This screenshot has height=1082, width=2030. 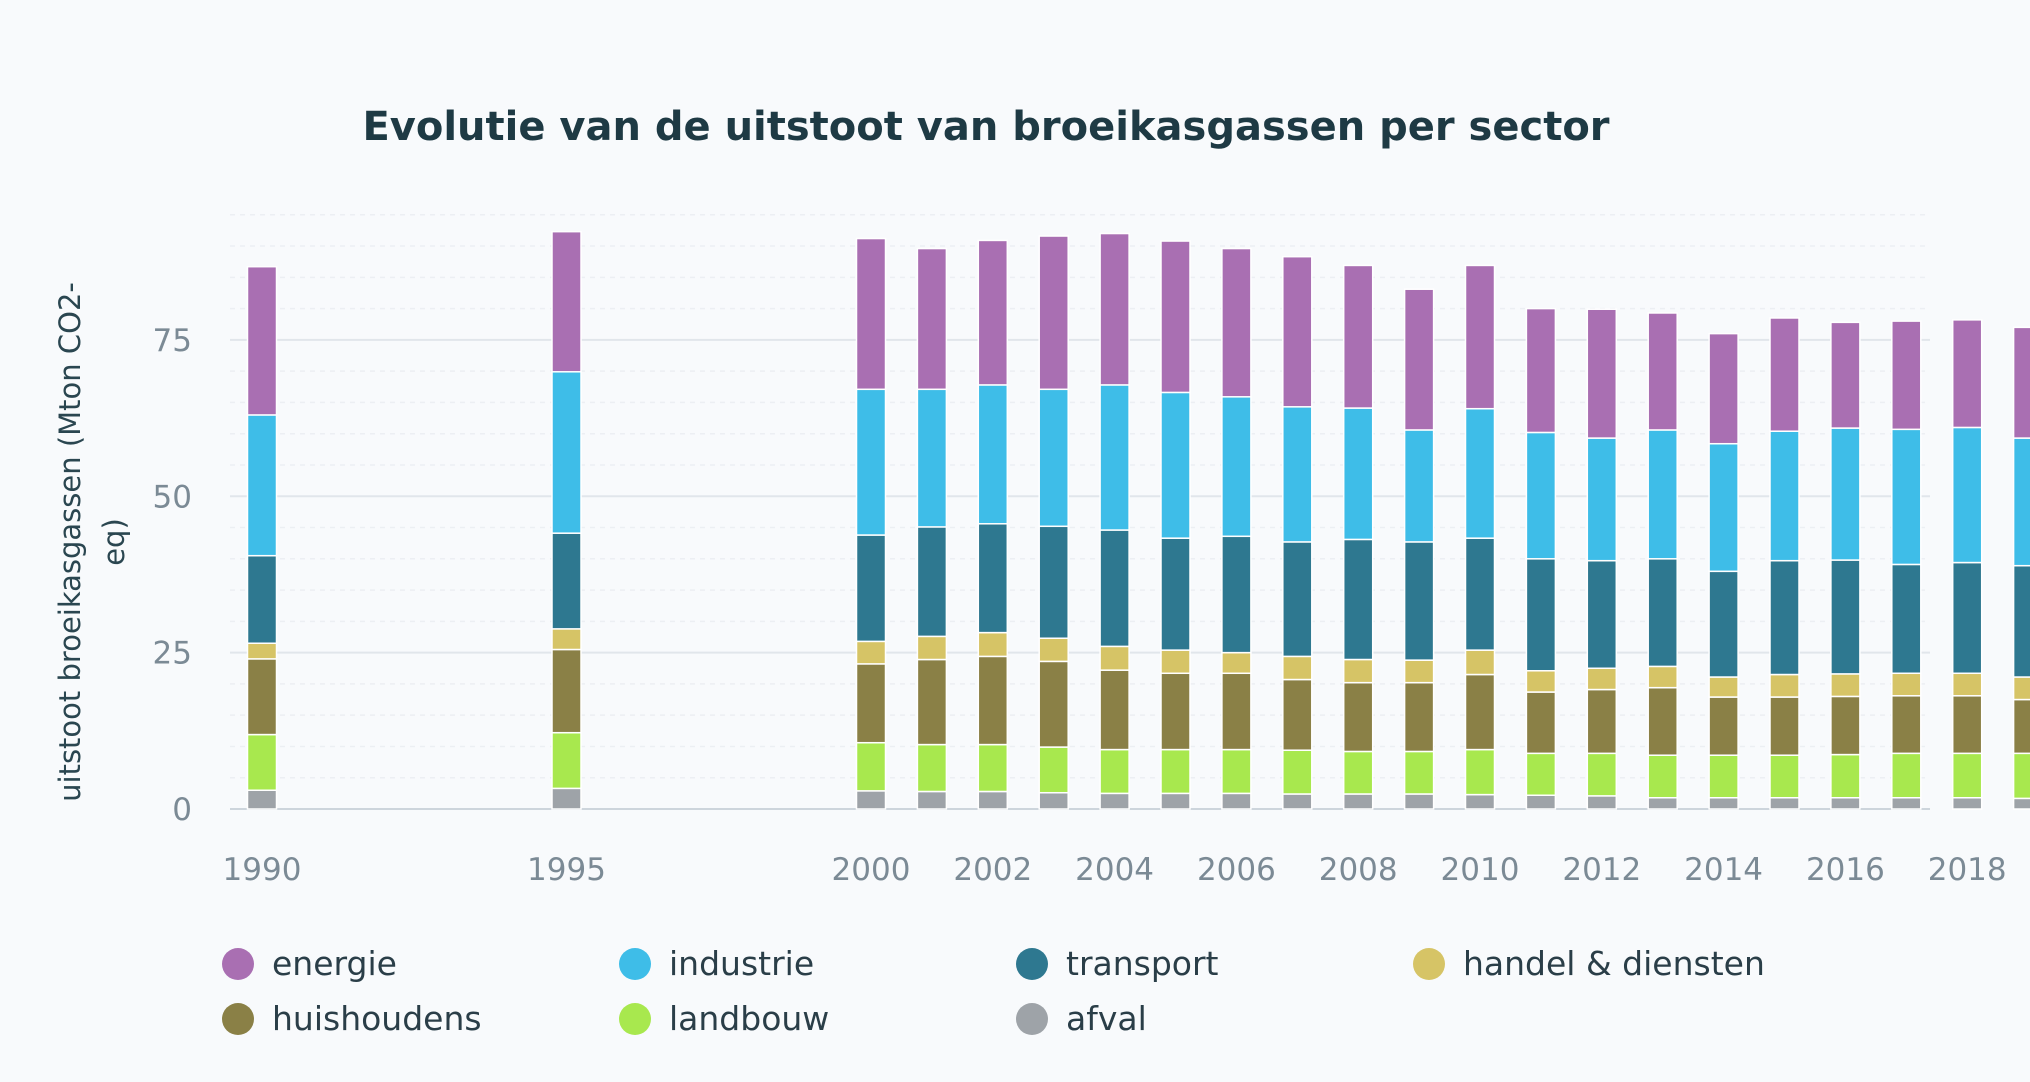 I want to click on bar-segment-landbouw-2004: landbouw 2004: 7, so click(x=1114, y=772).